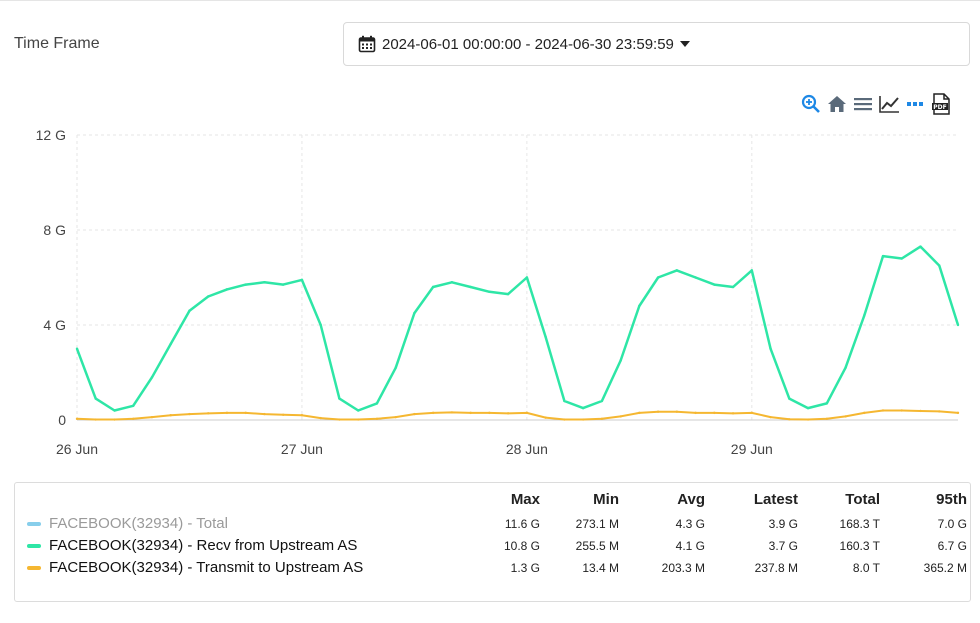 Image resolution: width=980 pixels, height=623 pixels. Describe the element at coordinates (57, 43) in the screenshot. I see `time-frame-label: Time Frame` at that location.